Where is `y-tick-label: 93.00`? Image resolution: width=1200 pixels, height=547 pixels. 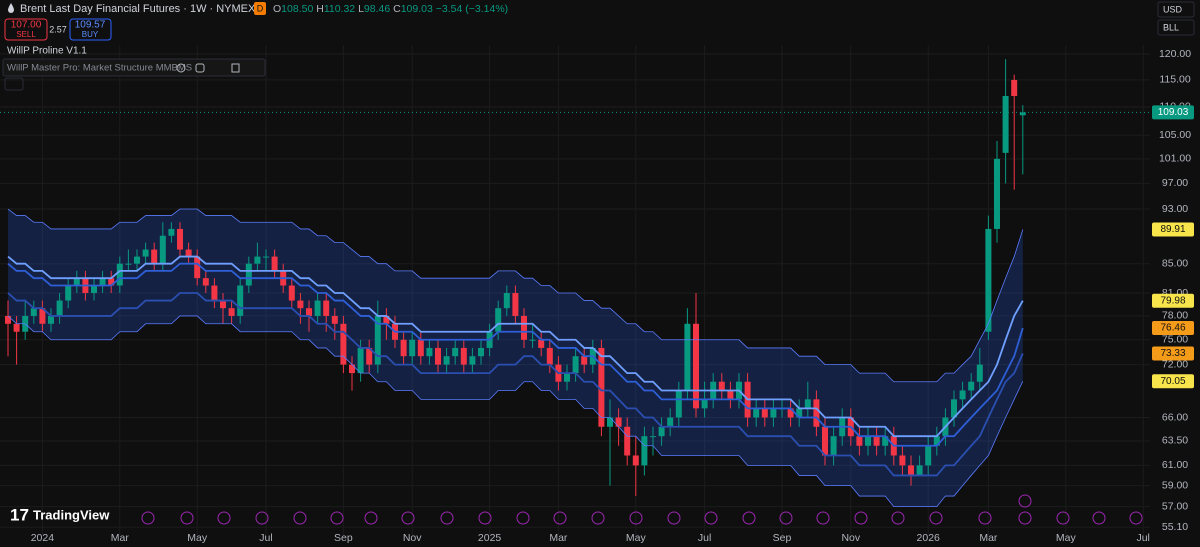 y-tick-label: 93.00 is located at coordinates (1175, 209).